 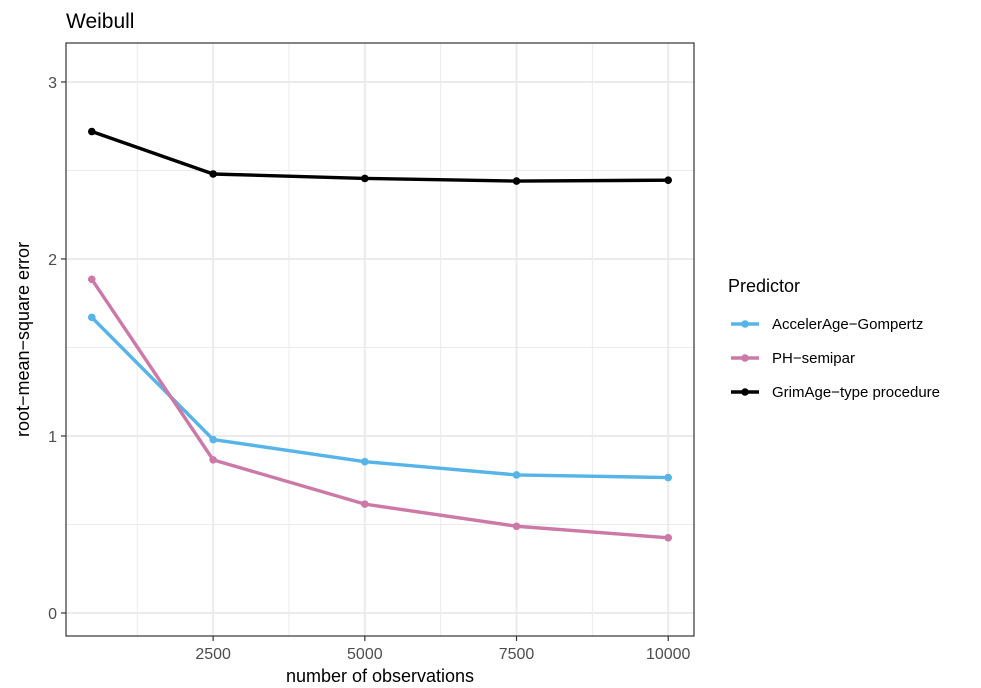 What do you see at coordinates (856, 392) in the screenshot?
I see `legend-label: GrimAge−type procedure` at bounding box center [856, 392].